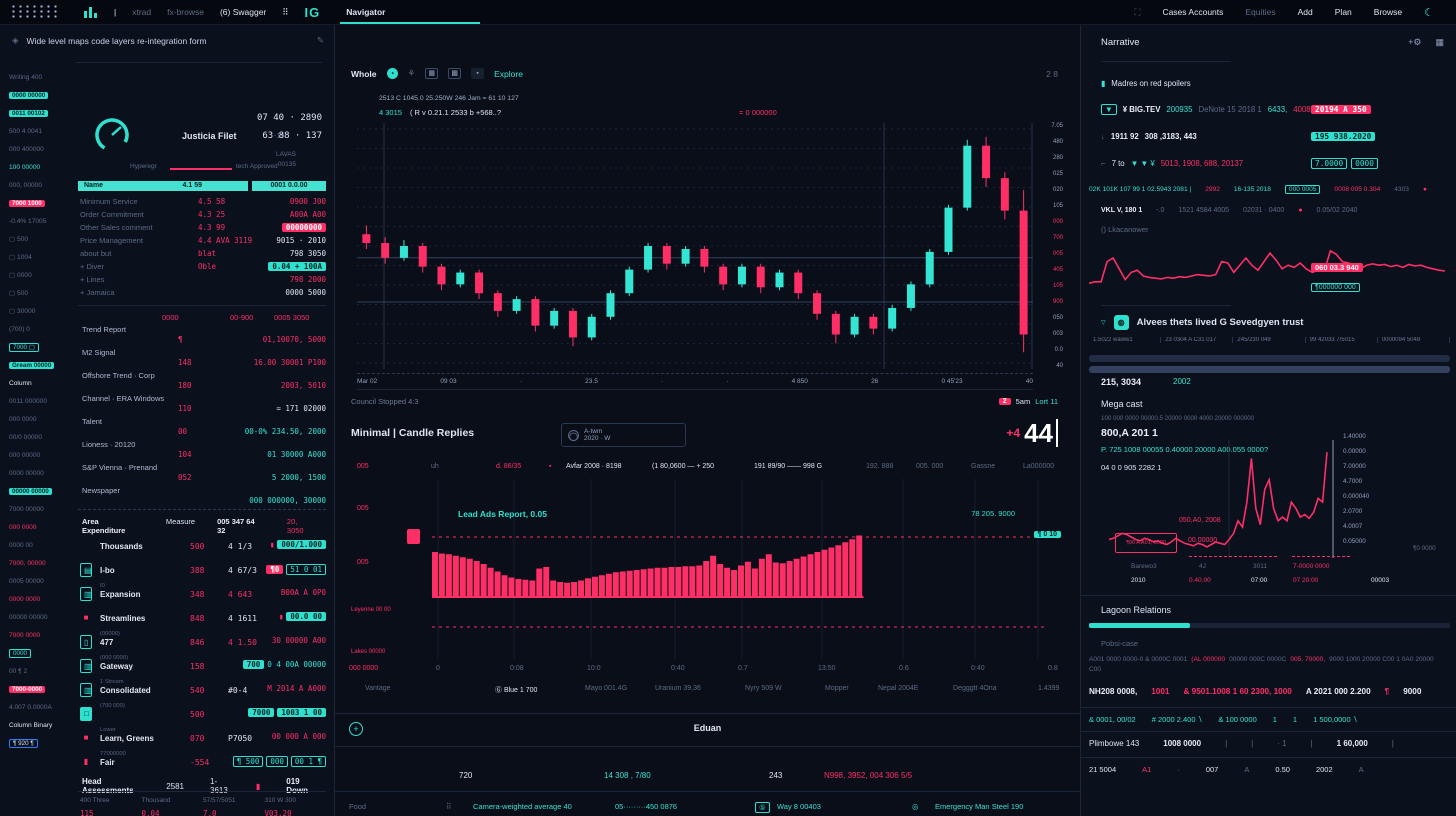  Describe the element at coordinates (285, 11) in the screenshot. I see `topbar-menu-item: ⠿` at that location.